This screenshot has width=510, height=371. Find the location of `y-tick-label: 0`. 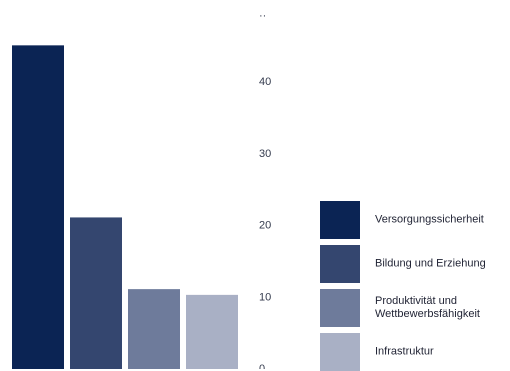

y-tick-label: 0 is located at coordinates (262, 366).